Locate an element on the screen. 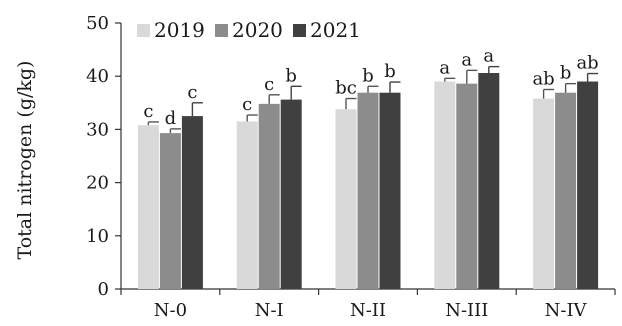 This screenshot has width=622, height=326. y-axis: 0 10 20 30 40 50 is located at coordinates (104, 156).